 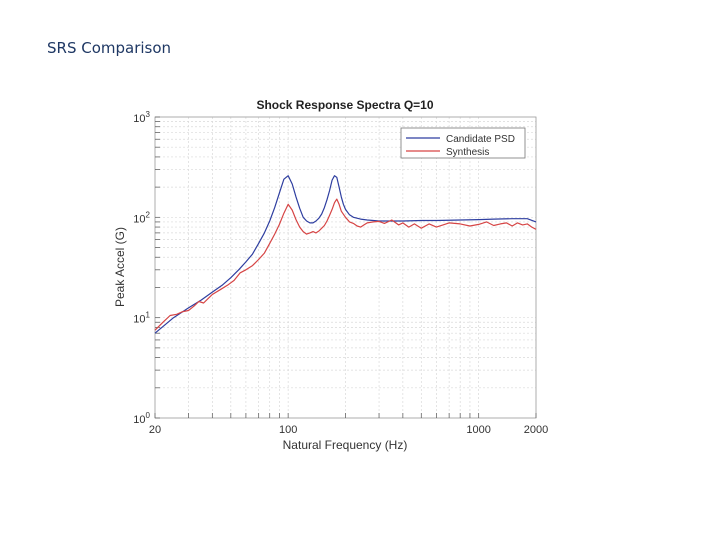 I want to click on chart-title: Shock Response Spectra Q=10, so click(x=344, y=105).